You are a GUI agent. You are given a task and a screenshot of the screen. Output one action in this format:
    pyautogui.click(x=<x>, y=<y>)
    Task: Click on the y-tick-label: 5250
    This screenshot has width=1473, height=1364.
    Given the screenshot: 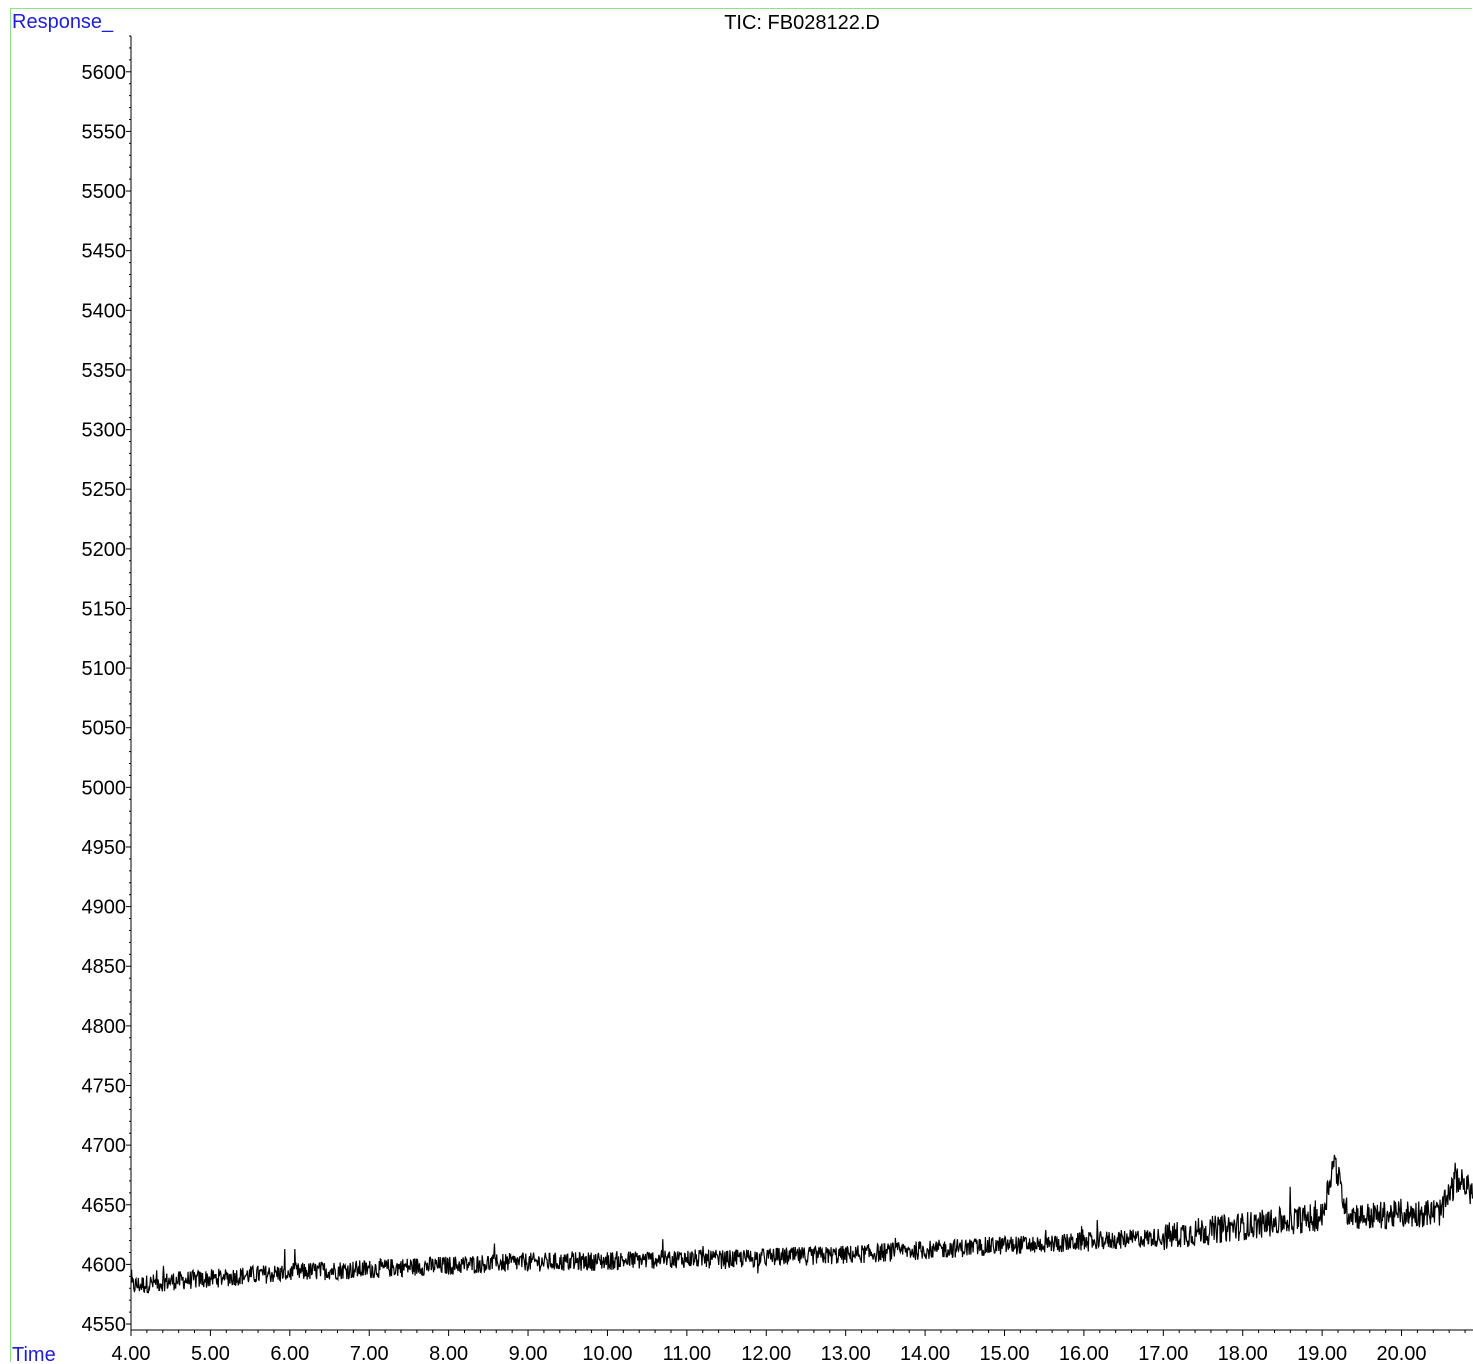 What is the action you would take?
    pyautogui.click(x=104, y=490)
    